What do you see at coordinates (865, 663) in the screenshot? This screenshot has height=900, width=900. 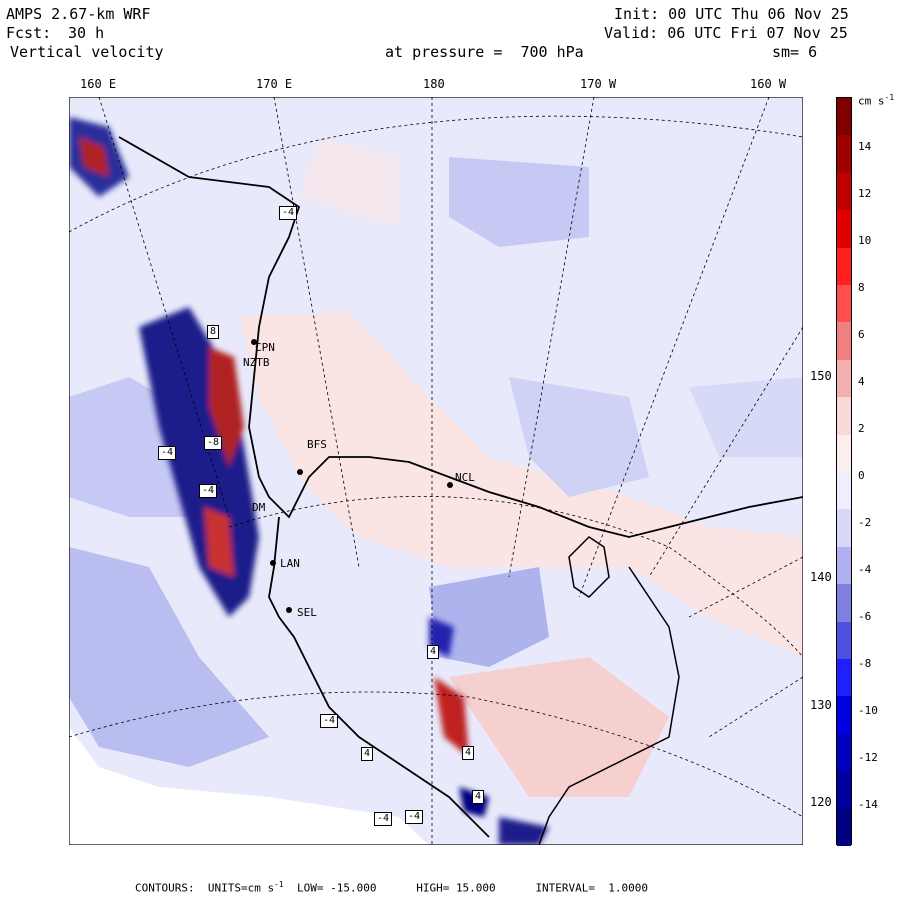 I see `colorbar-tick-label: -8` at bounding box center [865, 663].